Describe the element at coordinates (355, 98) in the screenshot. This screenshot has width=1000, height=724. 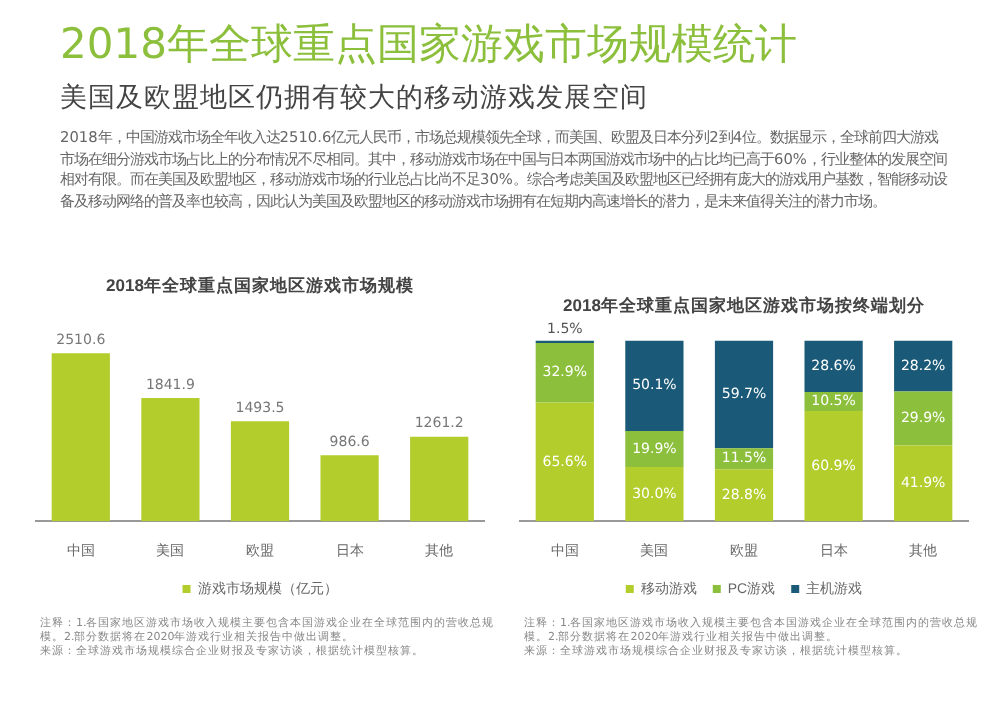
I see `text: 美国及欧盟地区仍拥有较大的移动游戏发展空间` at that location.